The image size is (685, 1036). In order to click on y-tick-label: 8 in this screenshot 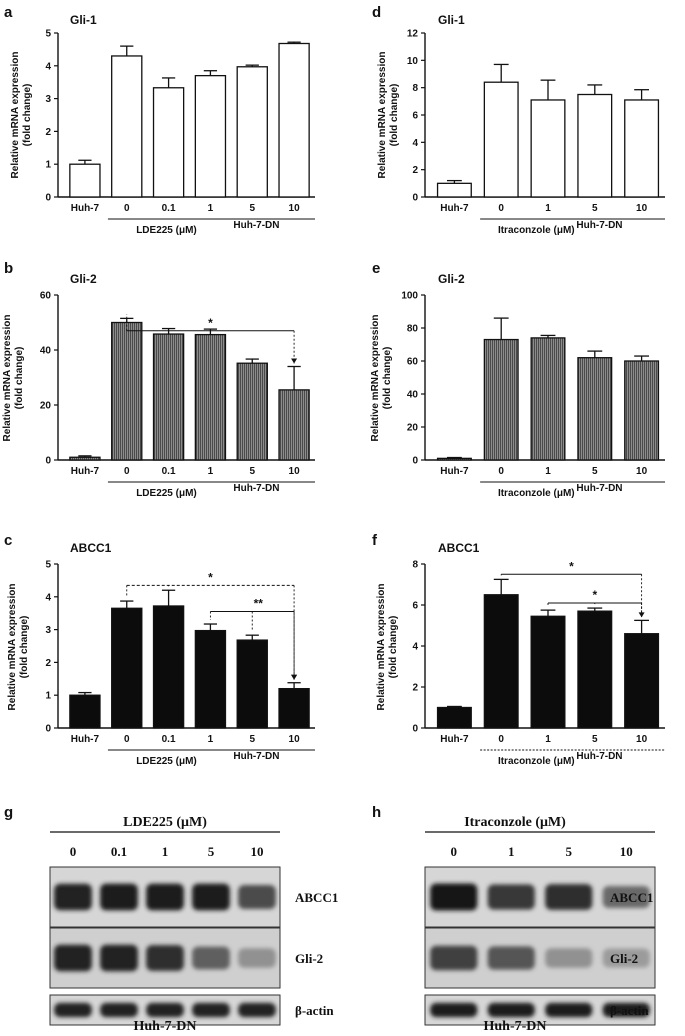, I will do `click(415, 88)`.